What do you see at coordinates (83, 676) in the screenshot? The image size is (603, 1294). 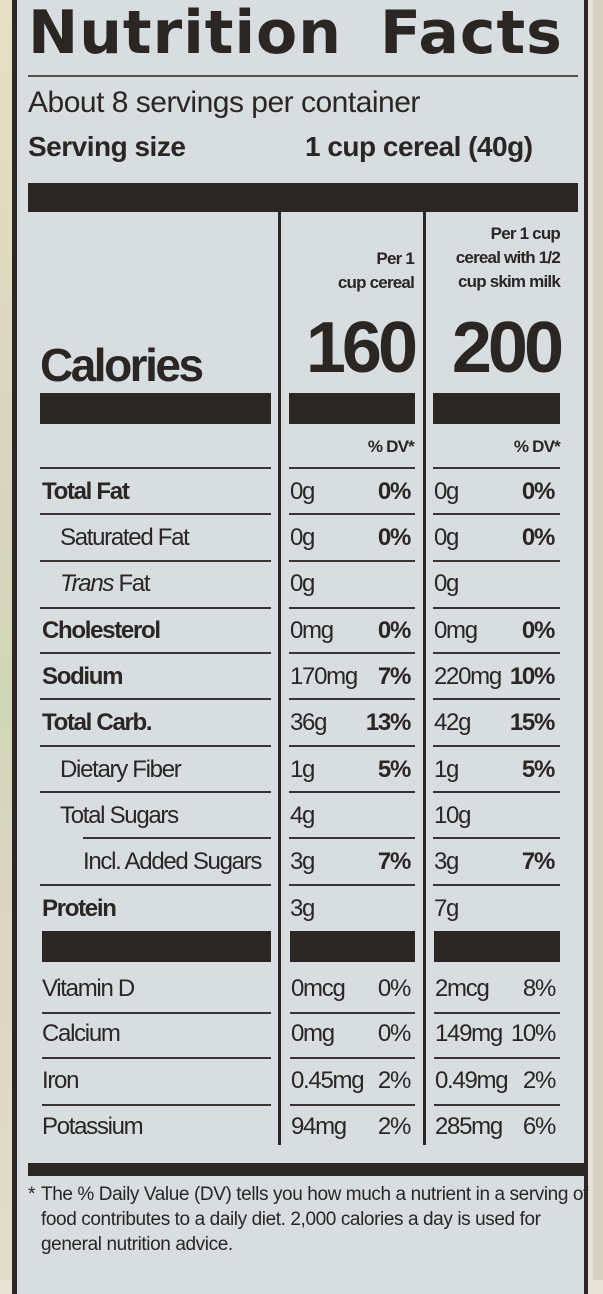 I see `nutrient-label-sodium: Sodium` at bounding box center [83, 676].